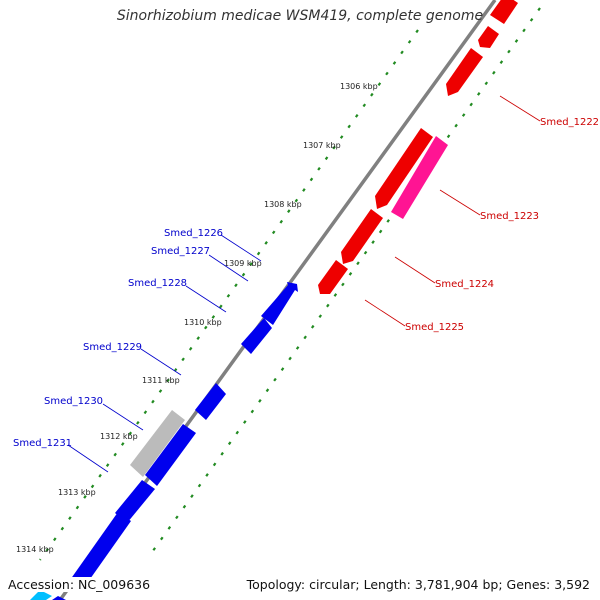 Image resolution: width=600 pixels, height=600 pixels. What do you see at coordinates (464, 284) in the screenshot?
I see `gene-label-smed-1224: Smed_1224` at bounding box center [464, 284].